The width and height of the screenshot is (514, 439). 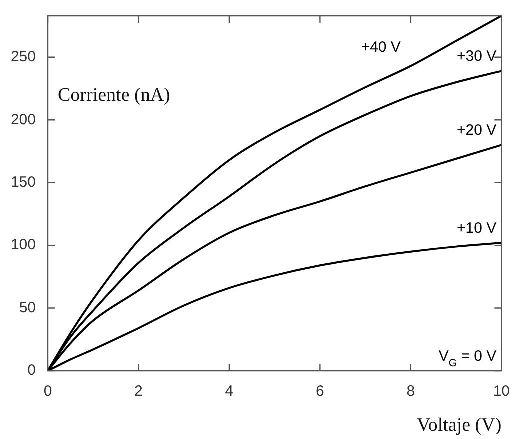 What do you see at coordinates (23, 119) in the screenshot?
I see `y-tick-label: 200` at bounding box center [23, 119].